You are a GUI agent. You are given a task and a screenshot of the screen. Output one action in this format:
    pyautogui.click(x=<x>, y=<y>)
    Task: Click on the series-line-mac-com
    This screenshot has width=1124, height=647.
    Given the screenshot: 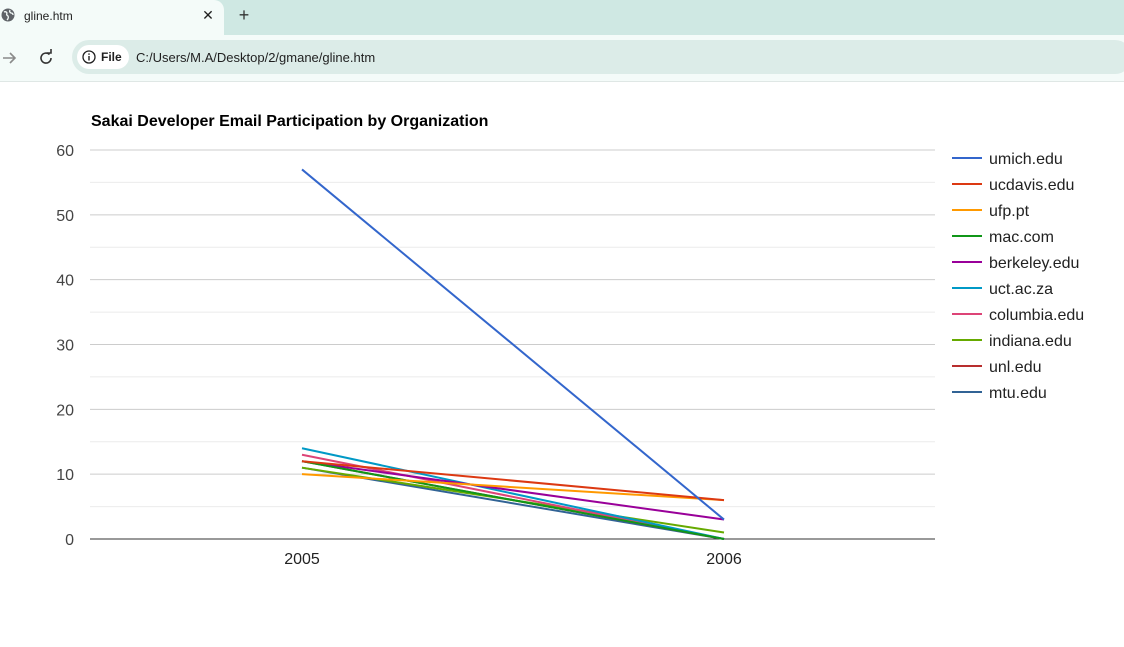 What is the action you would take?
    pyautogui.click(x=513, y=500)
    